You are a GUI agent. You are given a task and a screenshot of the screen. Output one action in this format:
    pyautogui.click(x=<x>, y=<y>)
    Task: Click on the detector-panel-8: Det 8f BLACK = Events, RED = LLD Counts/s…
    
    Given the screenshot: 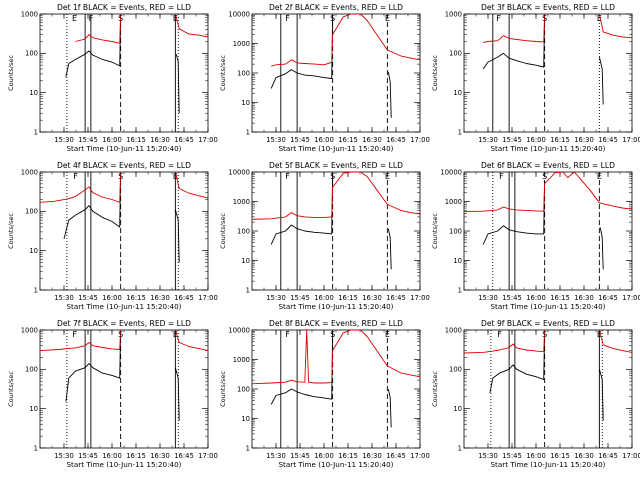 What is the action you would take?
    pyautogui.click(x=324, y=394)
    